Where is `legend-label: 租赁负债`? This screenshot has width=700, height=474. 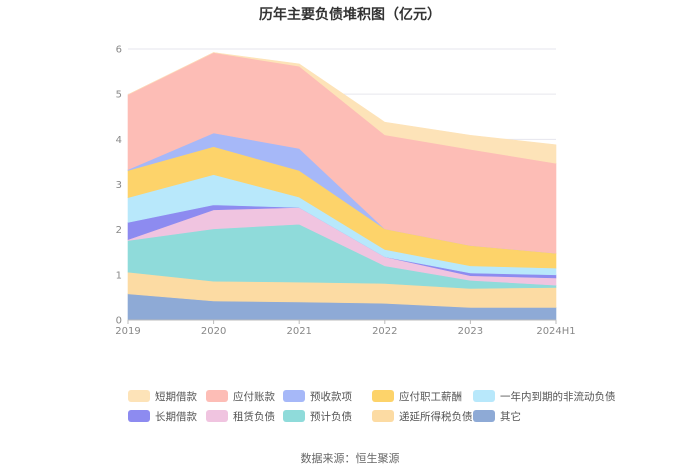 legend-label: 租赁负债 is located at coordinates (254, 416).